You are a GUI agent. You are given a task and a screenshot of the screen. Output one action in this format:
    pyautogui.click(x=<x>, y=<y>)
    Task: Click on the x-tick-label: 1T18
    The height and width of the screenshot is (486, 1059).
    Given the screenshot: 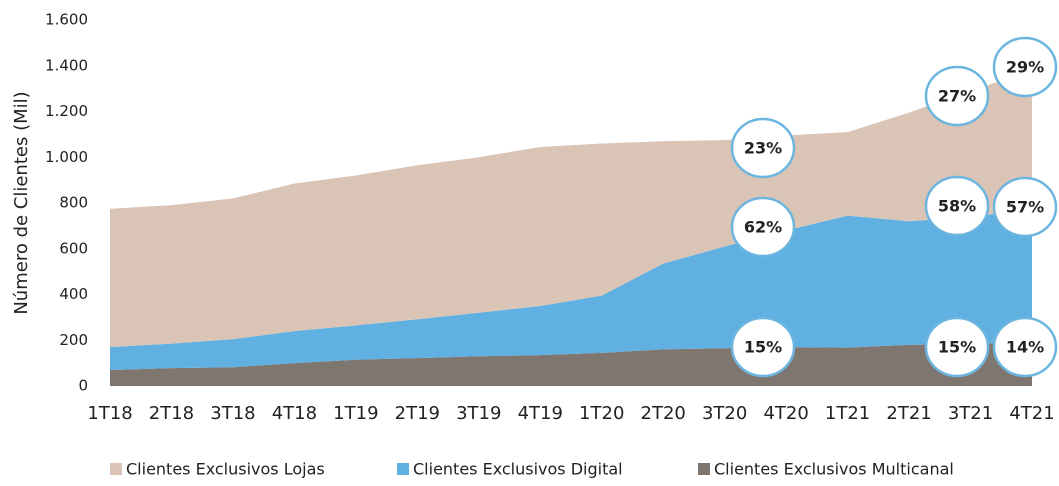 What is the action you would take?
    pyautogui.click(x=109, y=413)
    